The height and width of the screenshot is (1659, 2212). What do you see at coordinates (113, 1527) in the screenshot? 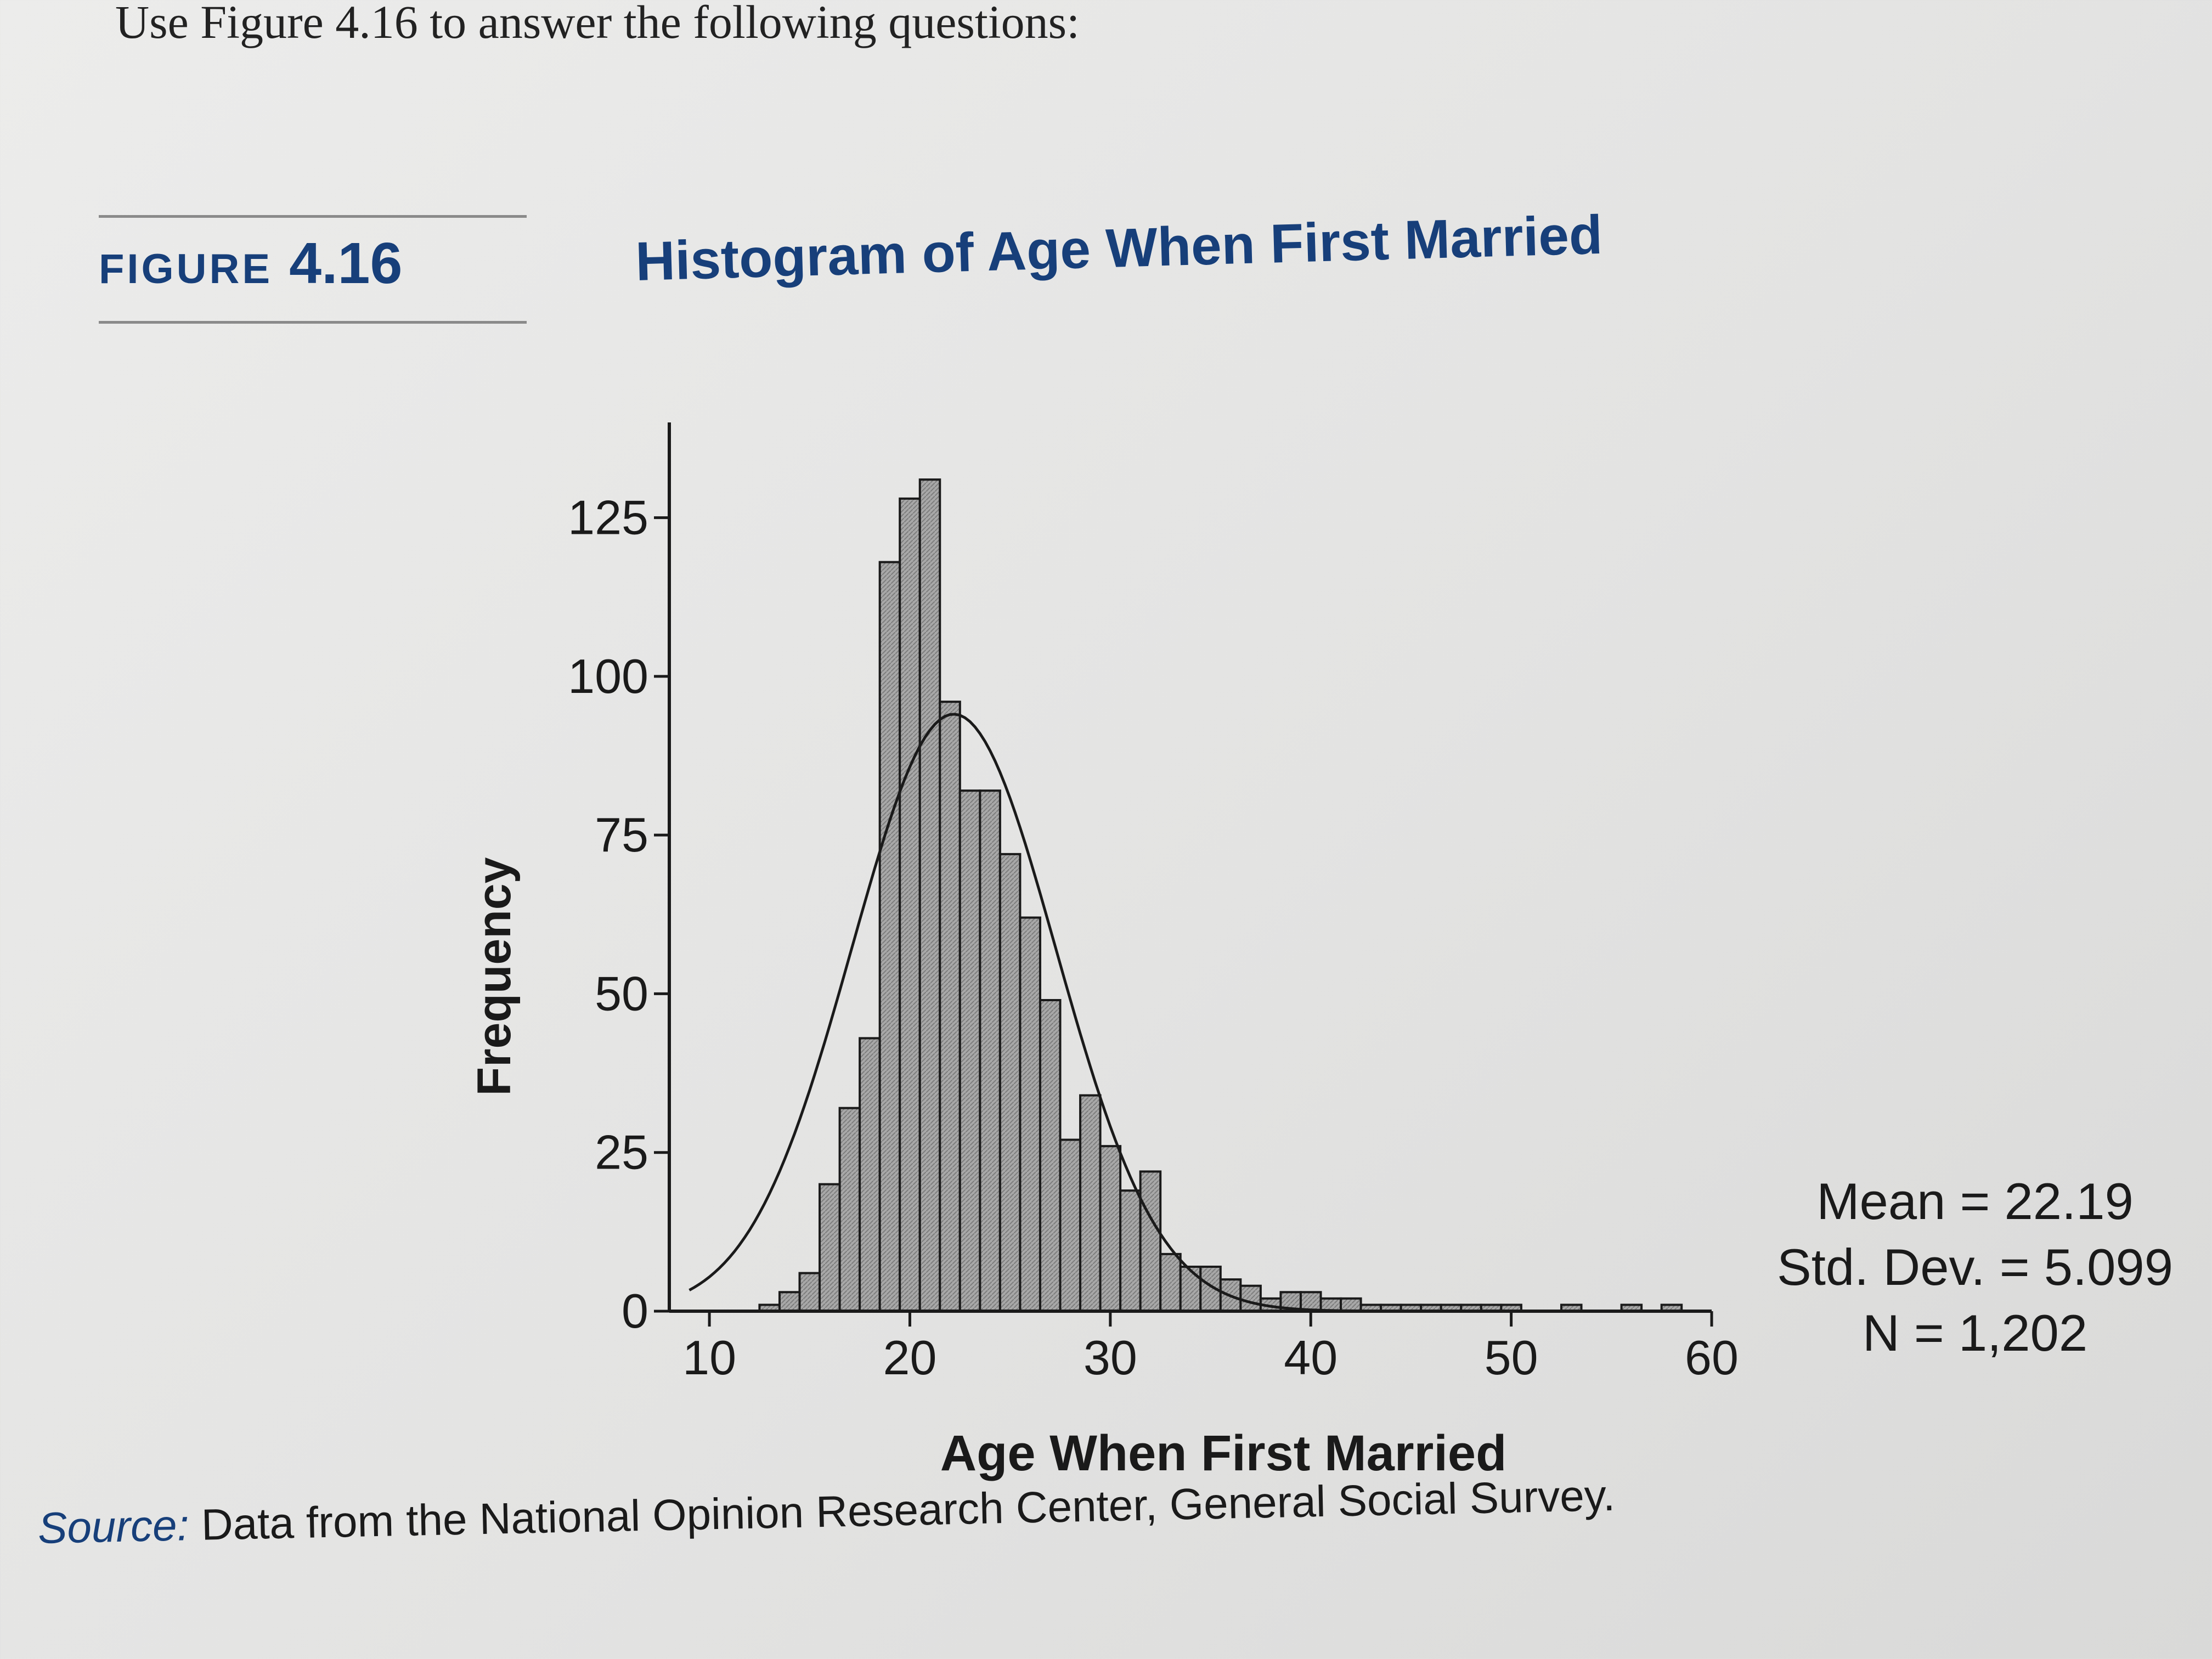
I see `source-lead: Source:` at bounding box center [113, 1527].